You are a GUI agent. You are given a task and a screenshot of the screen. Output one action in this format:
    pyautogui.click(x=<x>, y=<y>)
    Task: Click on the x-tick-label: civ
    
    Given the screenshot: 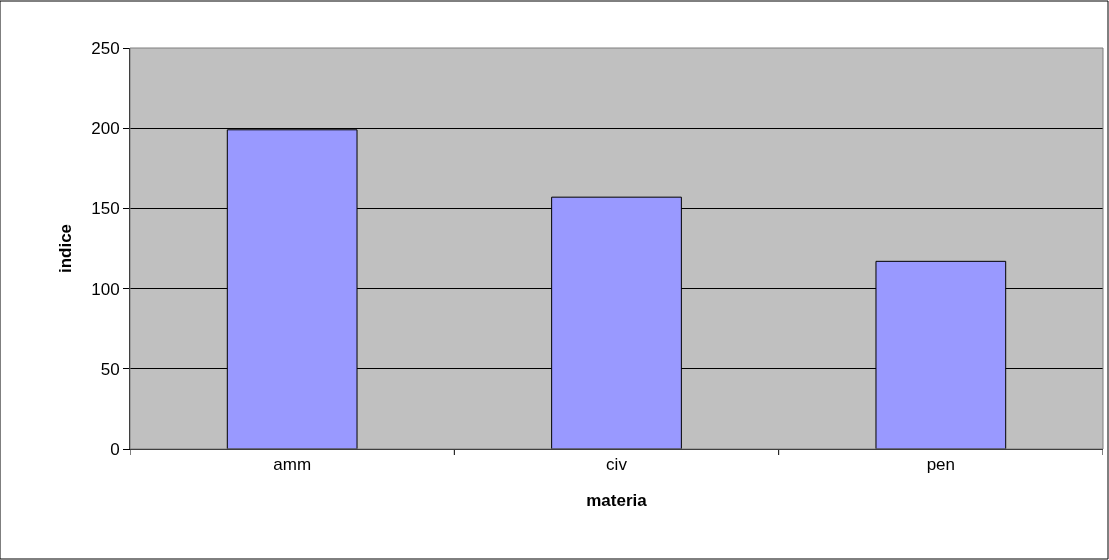 What is the action you would take?
    pyautogui.click(x=617, y=465)
    